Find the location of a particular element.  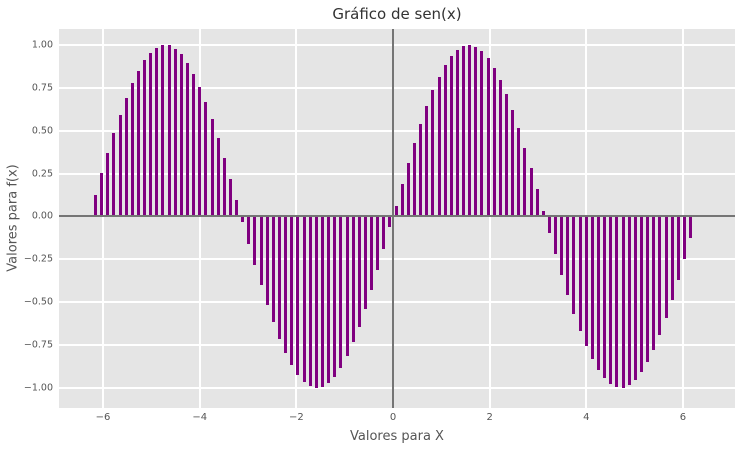

y-tick-label: 0.25 is located at coordinates (42, 174).